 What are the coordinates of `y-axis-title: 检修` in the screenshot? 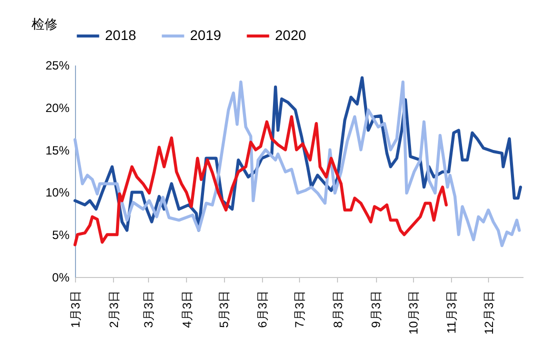 It's located at (45, 24).